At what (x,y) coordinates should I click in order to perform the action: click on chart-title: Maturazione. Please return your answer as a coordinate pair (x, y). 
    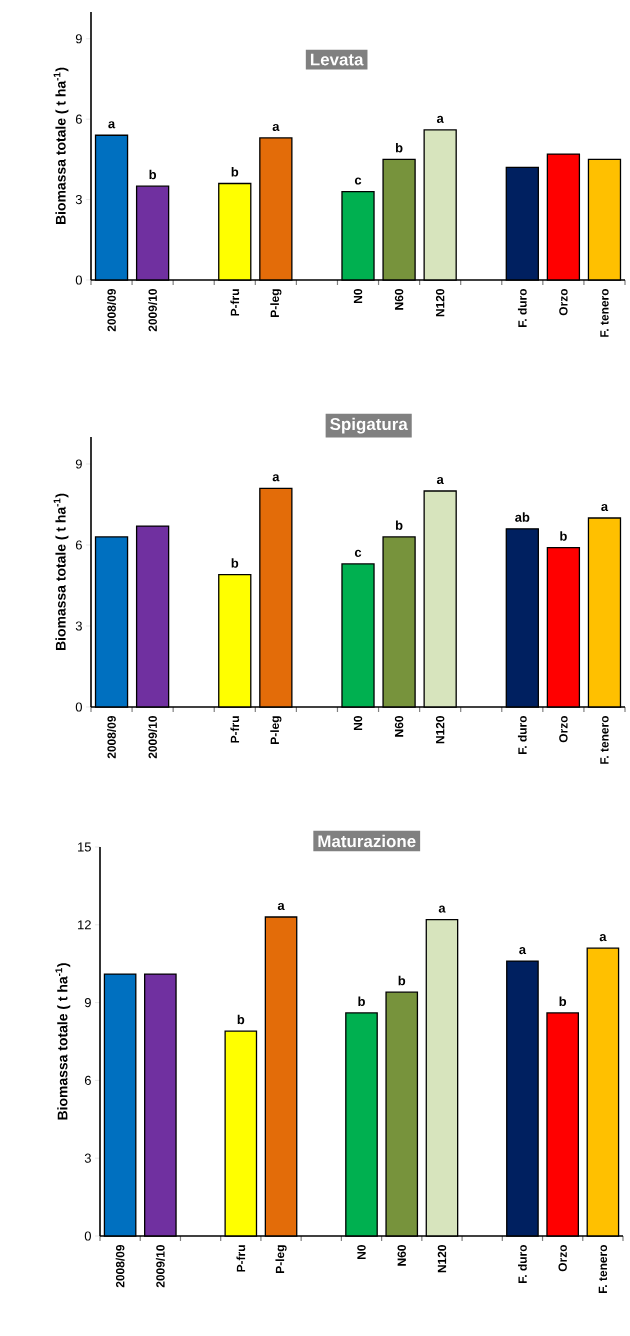
    Looking at the image, I should click on (367, 841).